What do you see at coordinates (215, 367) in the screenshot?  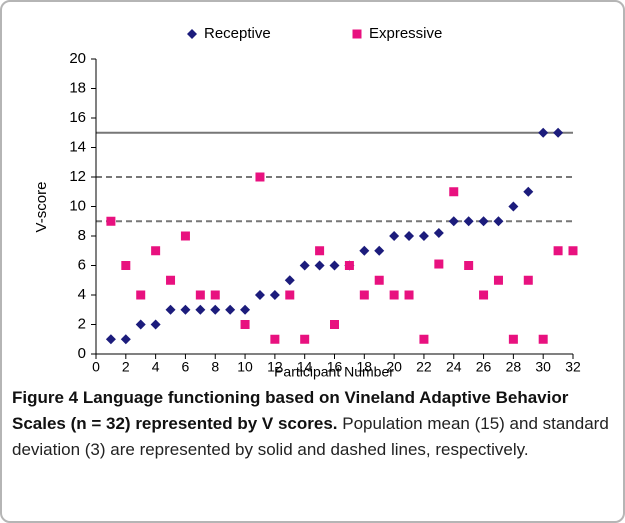 I see `x-tick-label: 8` at bounding box center [215, 367].